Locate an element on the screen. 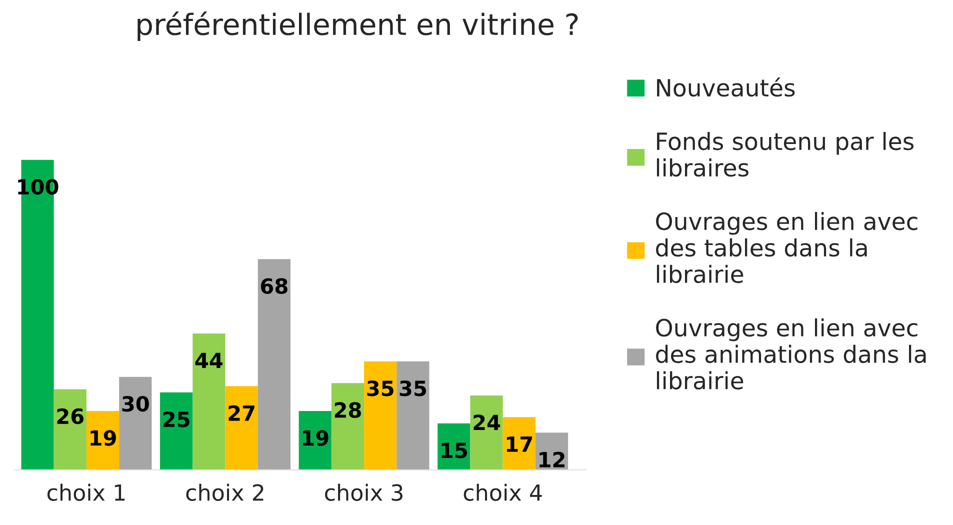  data-label: 12 is located at coordinates (552, 460).